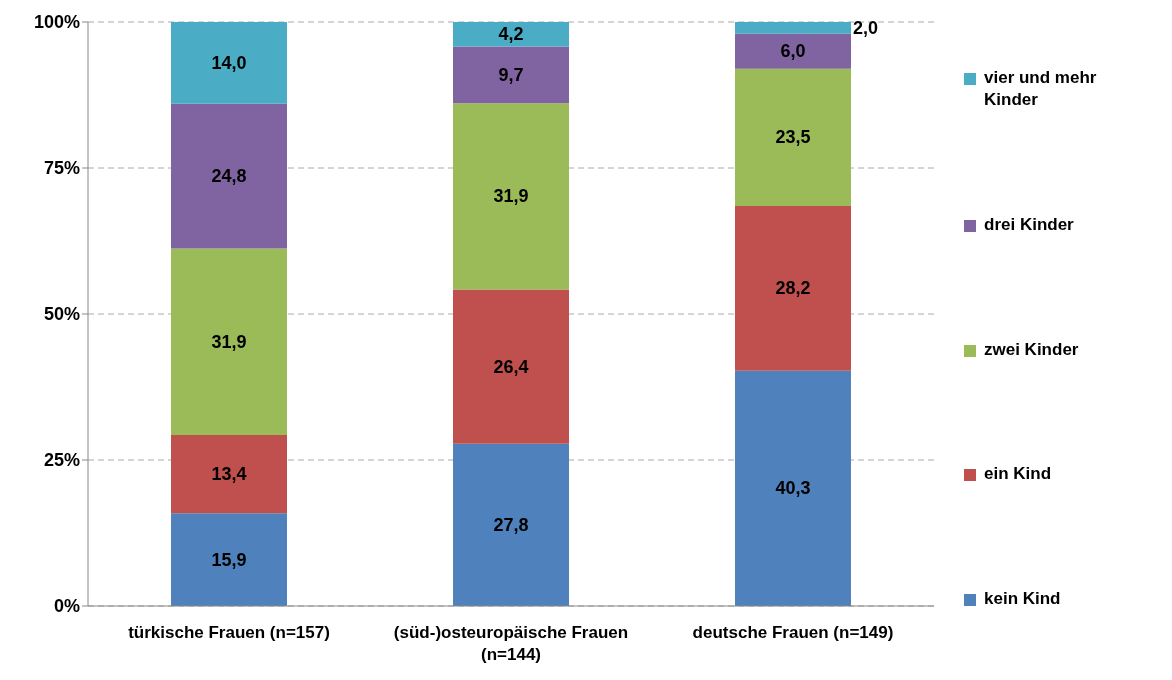  I want to click on legend-label: vier und mehr Kinder, so click(1041, 89).